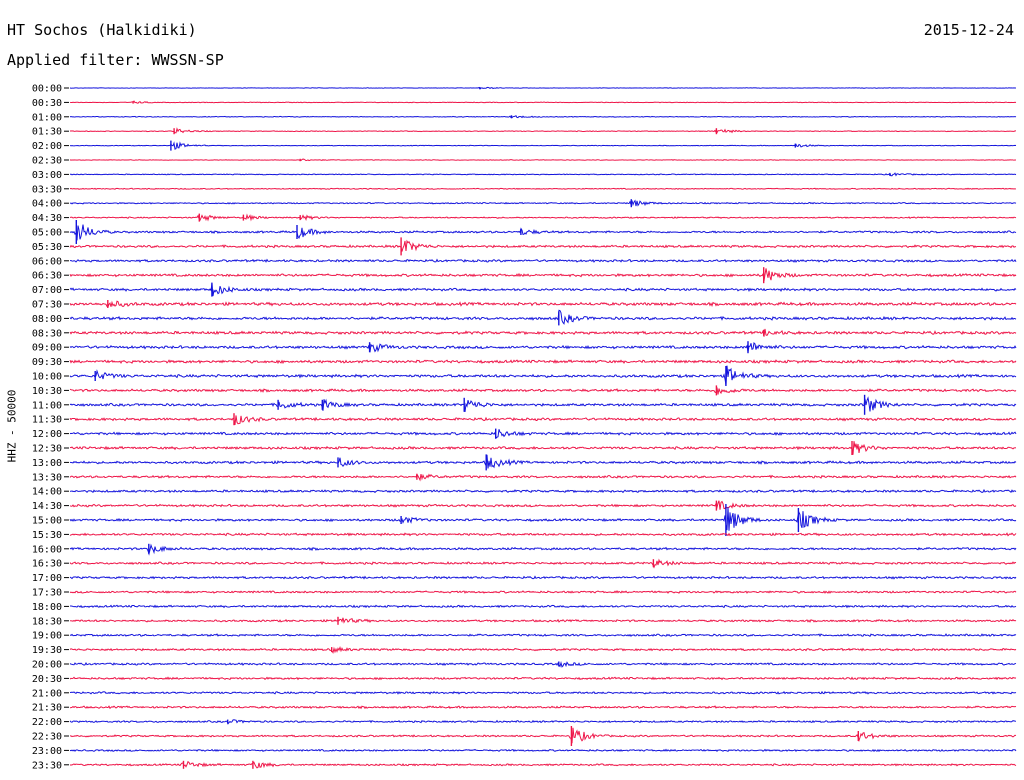  Describe the element at coordinates (47, 636) in the screenshot. I see `row-time-label: 19:00` at that location.